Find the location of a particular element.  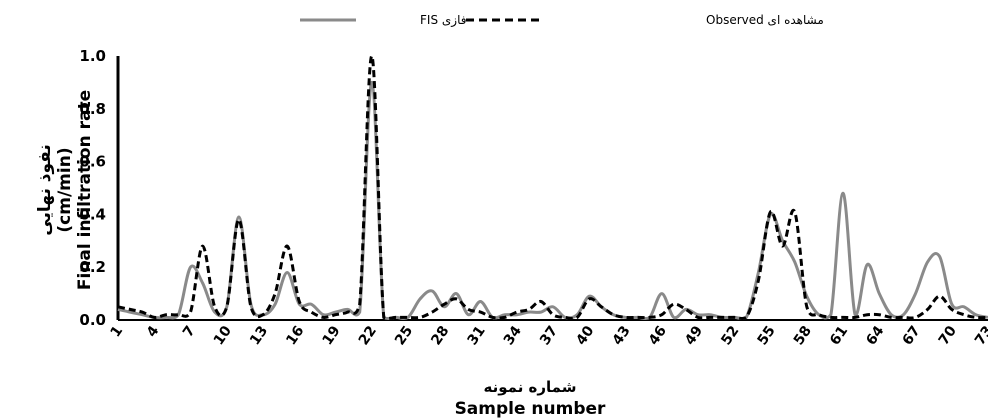

x-tick-label: 22 is located at coordinates (368, 335).